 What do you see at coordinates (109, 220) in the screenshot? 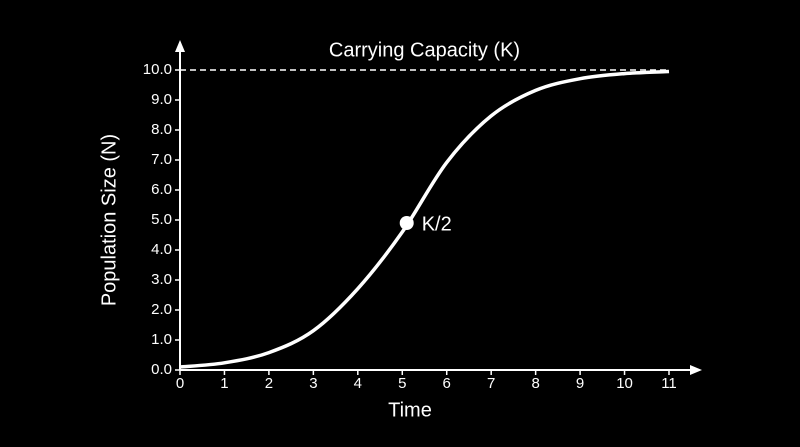
I see `y-axis-label: Population Size (N)` at bounding box center [109, 220].